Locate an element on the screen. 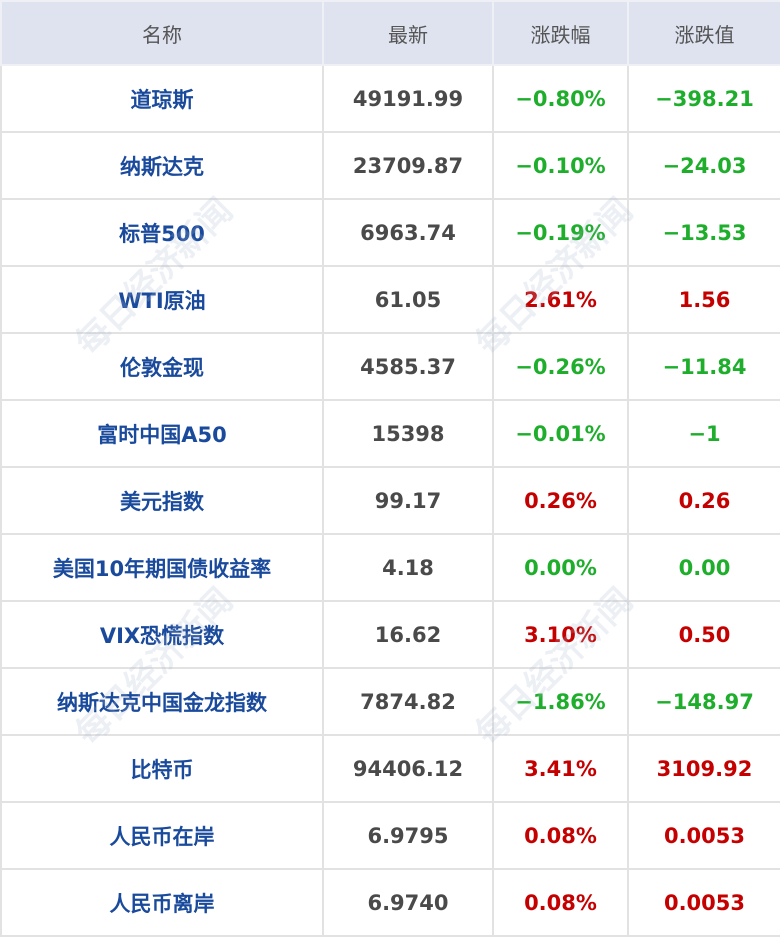  row-change-pct: −0.26% is located at coordinates (560, 366).